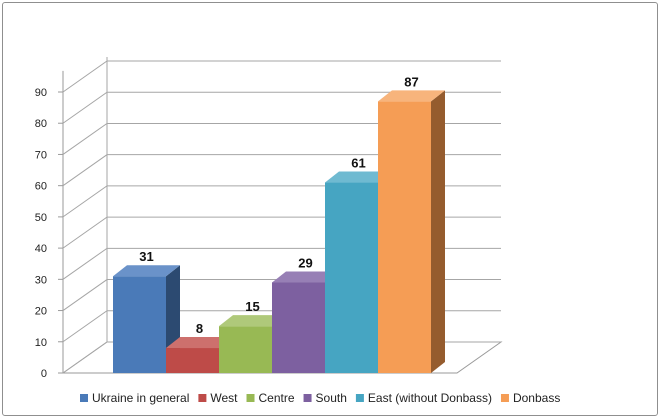  I want to click on legend-item: West, so click(218, 398).